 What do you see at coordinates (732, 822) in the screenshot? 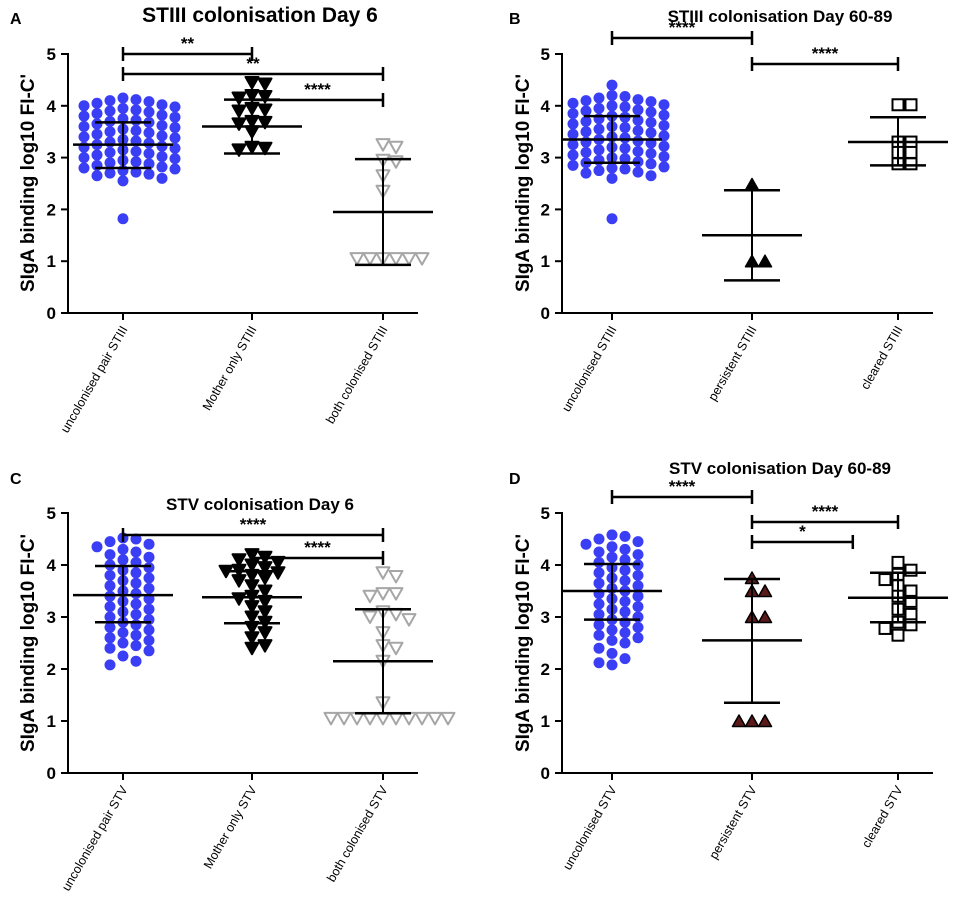
I see `x-tick-label: persistent STV` at bounding box center [732, 822].